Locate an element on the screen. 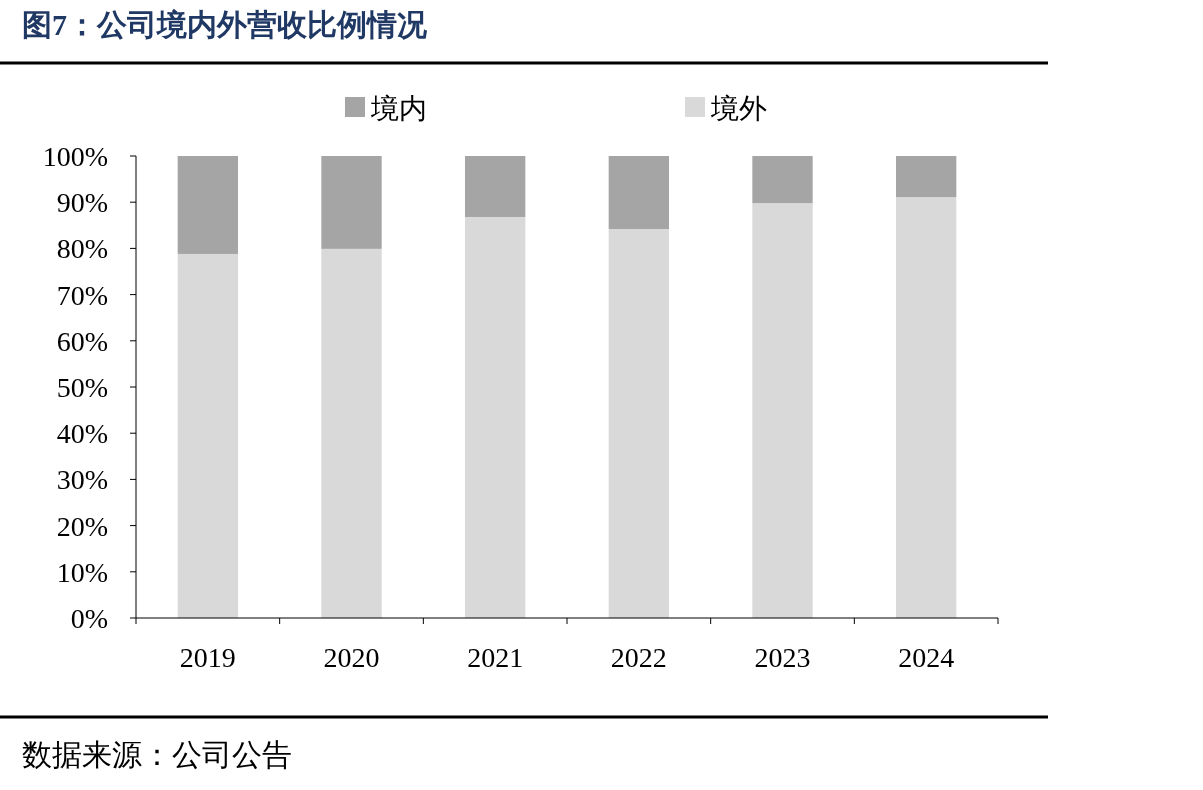 Image resolution: width=1203 pixels, height=790 pixels. y-tick-label: 20% is located at coordinates (82, 526).